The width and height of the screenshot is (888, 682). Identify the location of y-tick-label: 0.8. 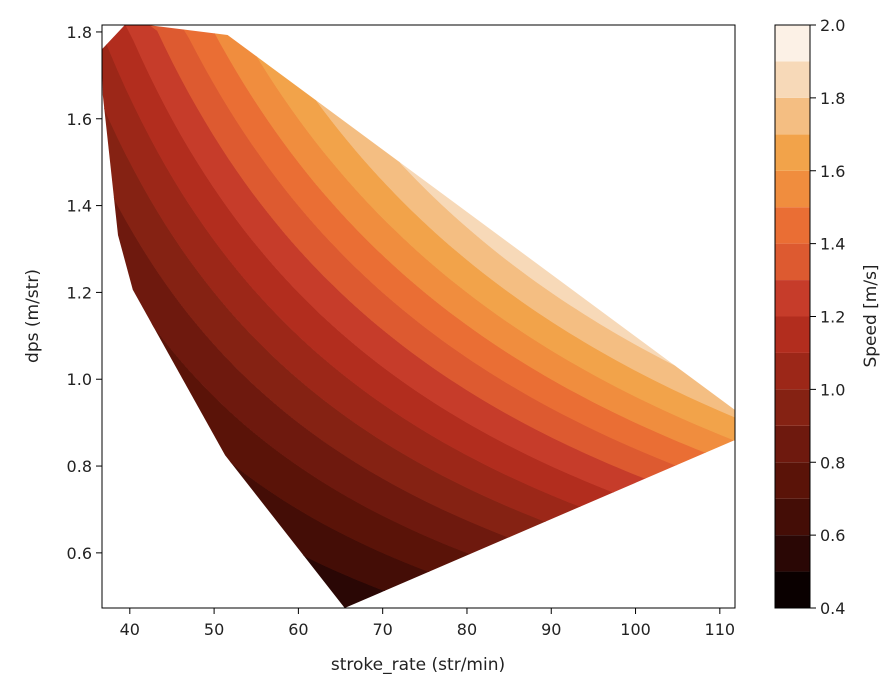
(79, 466).